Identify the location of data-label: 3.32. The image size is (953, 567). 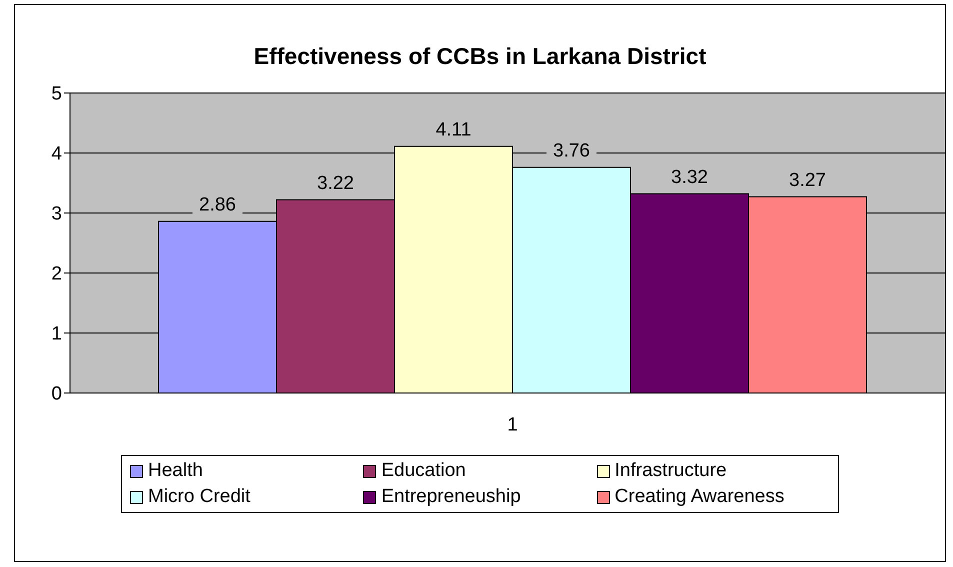
(689, 177).